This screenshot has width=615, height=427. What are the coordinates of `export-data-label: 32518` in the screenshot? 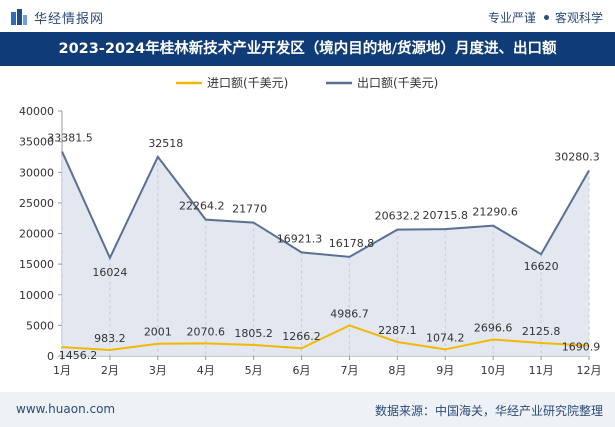 It's located at (165, 143).